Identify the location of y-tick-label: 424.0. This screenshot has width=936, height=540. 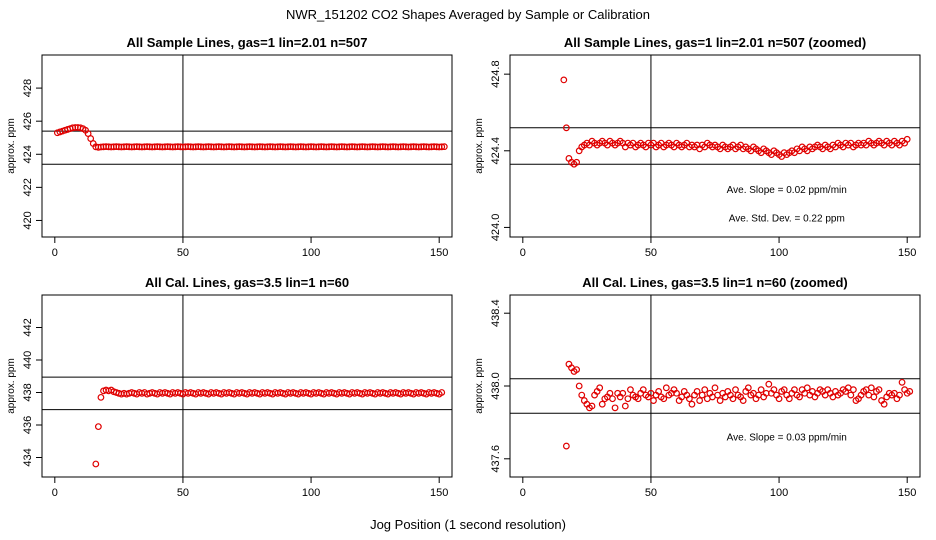
(496, 228).